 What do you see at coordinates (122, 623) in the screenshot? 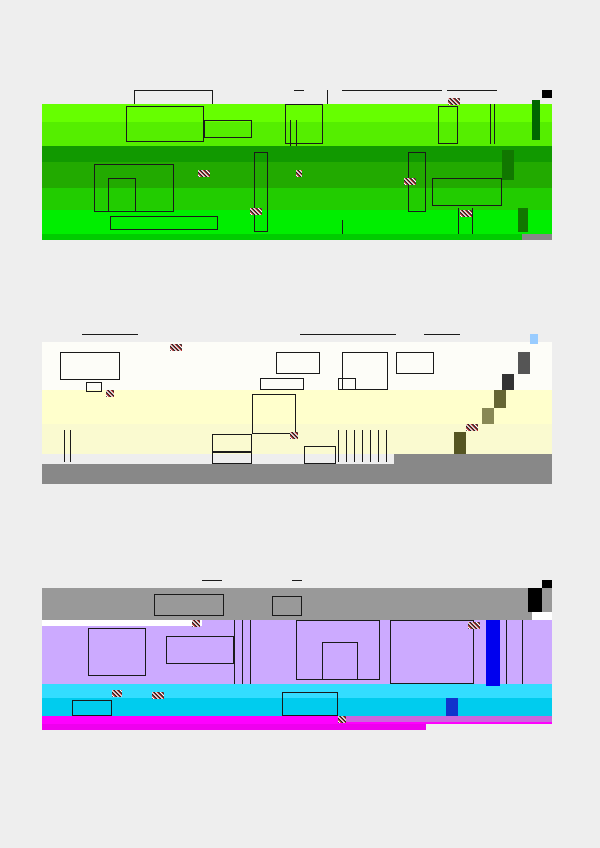
I see `white-gap` at bounding box center [122, 623].